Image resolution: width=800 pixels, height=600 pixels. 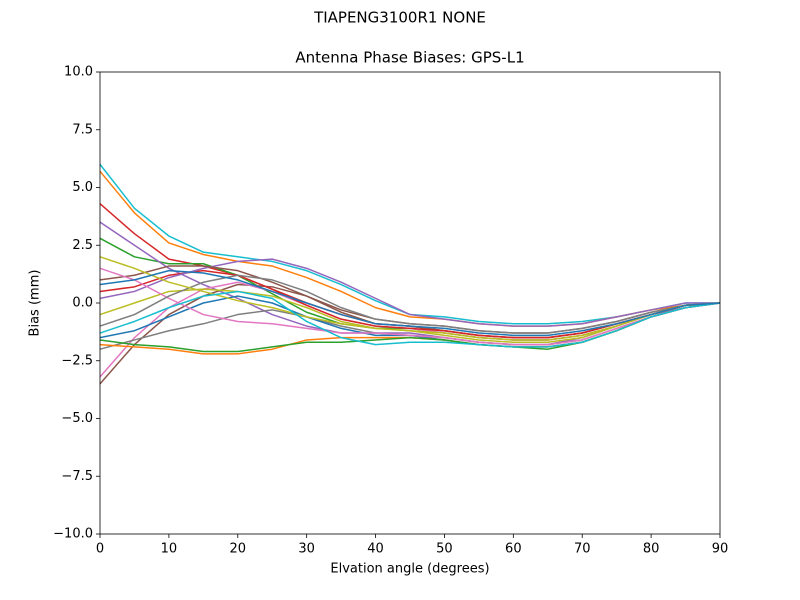 What do you see at coordinates (651, 549) in the screenshot?
I see `x-tick-label: 80` at bounding box center [651, 549].